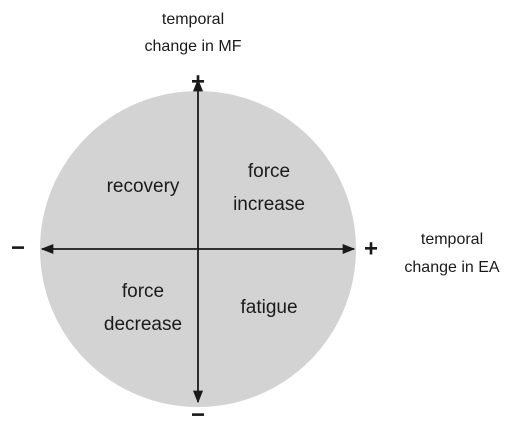  Describe the element at coordinates (198, 412) in the screenshot. I see `y-negative-sign: −` at that location.